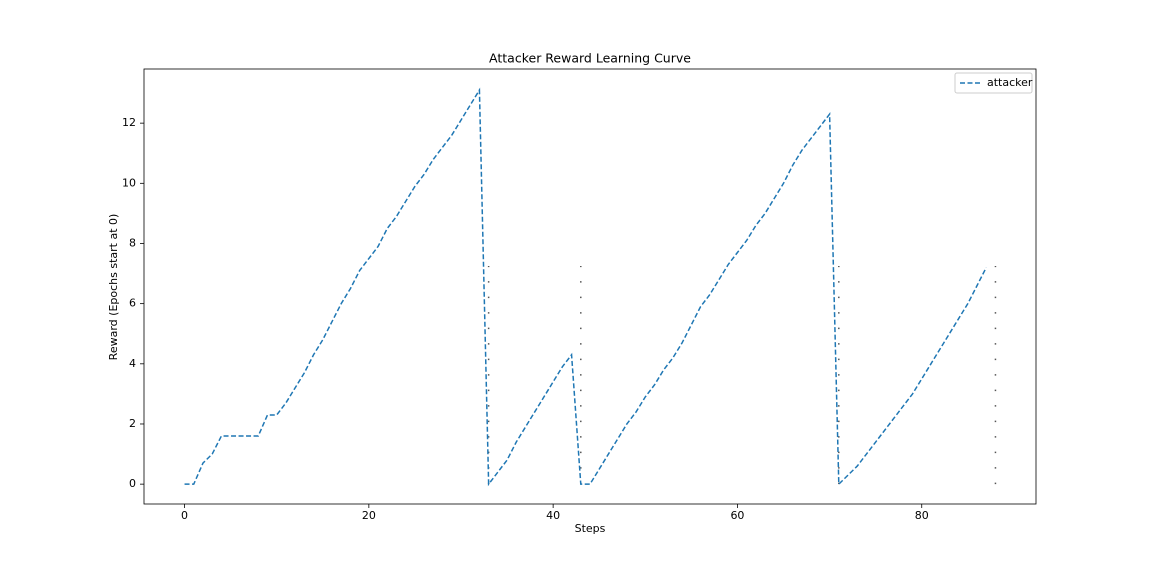 The width and height of the screenshot is (1152, 576). What do you see at coordinates (737, 515) in the screenshot?
I see `x-tick-label: 60` at bounding box center [737, 515].